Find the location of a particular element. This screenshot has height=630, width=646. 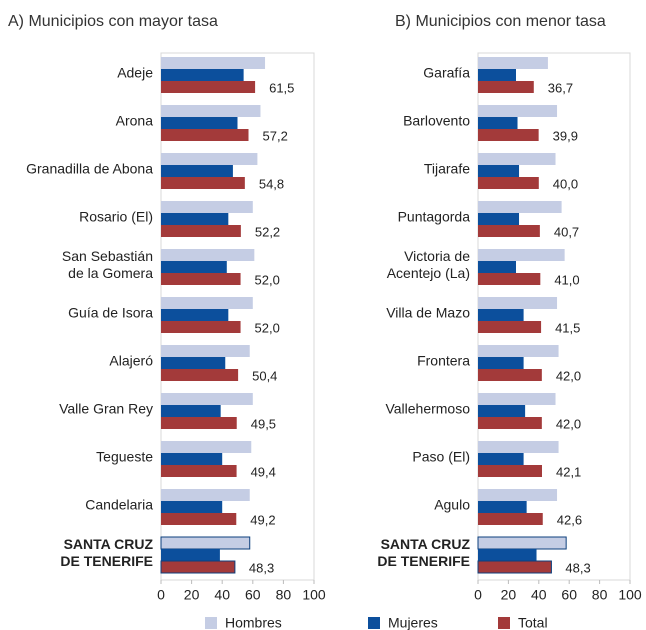

category-label: Tegueste is located at coordinates (124, 456).